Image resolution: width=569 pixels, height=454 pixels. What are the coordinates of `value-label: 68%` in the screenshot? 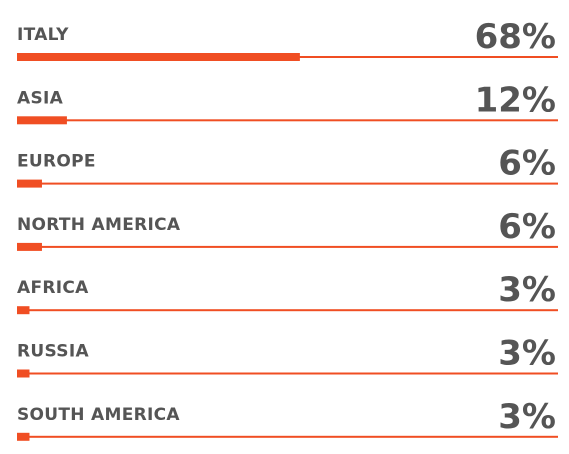 It's located at (515, 37).